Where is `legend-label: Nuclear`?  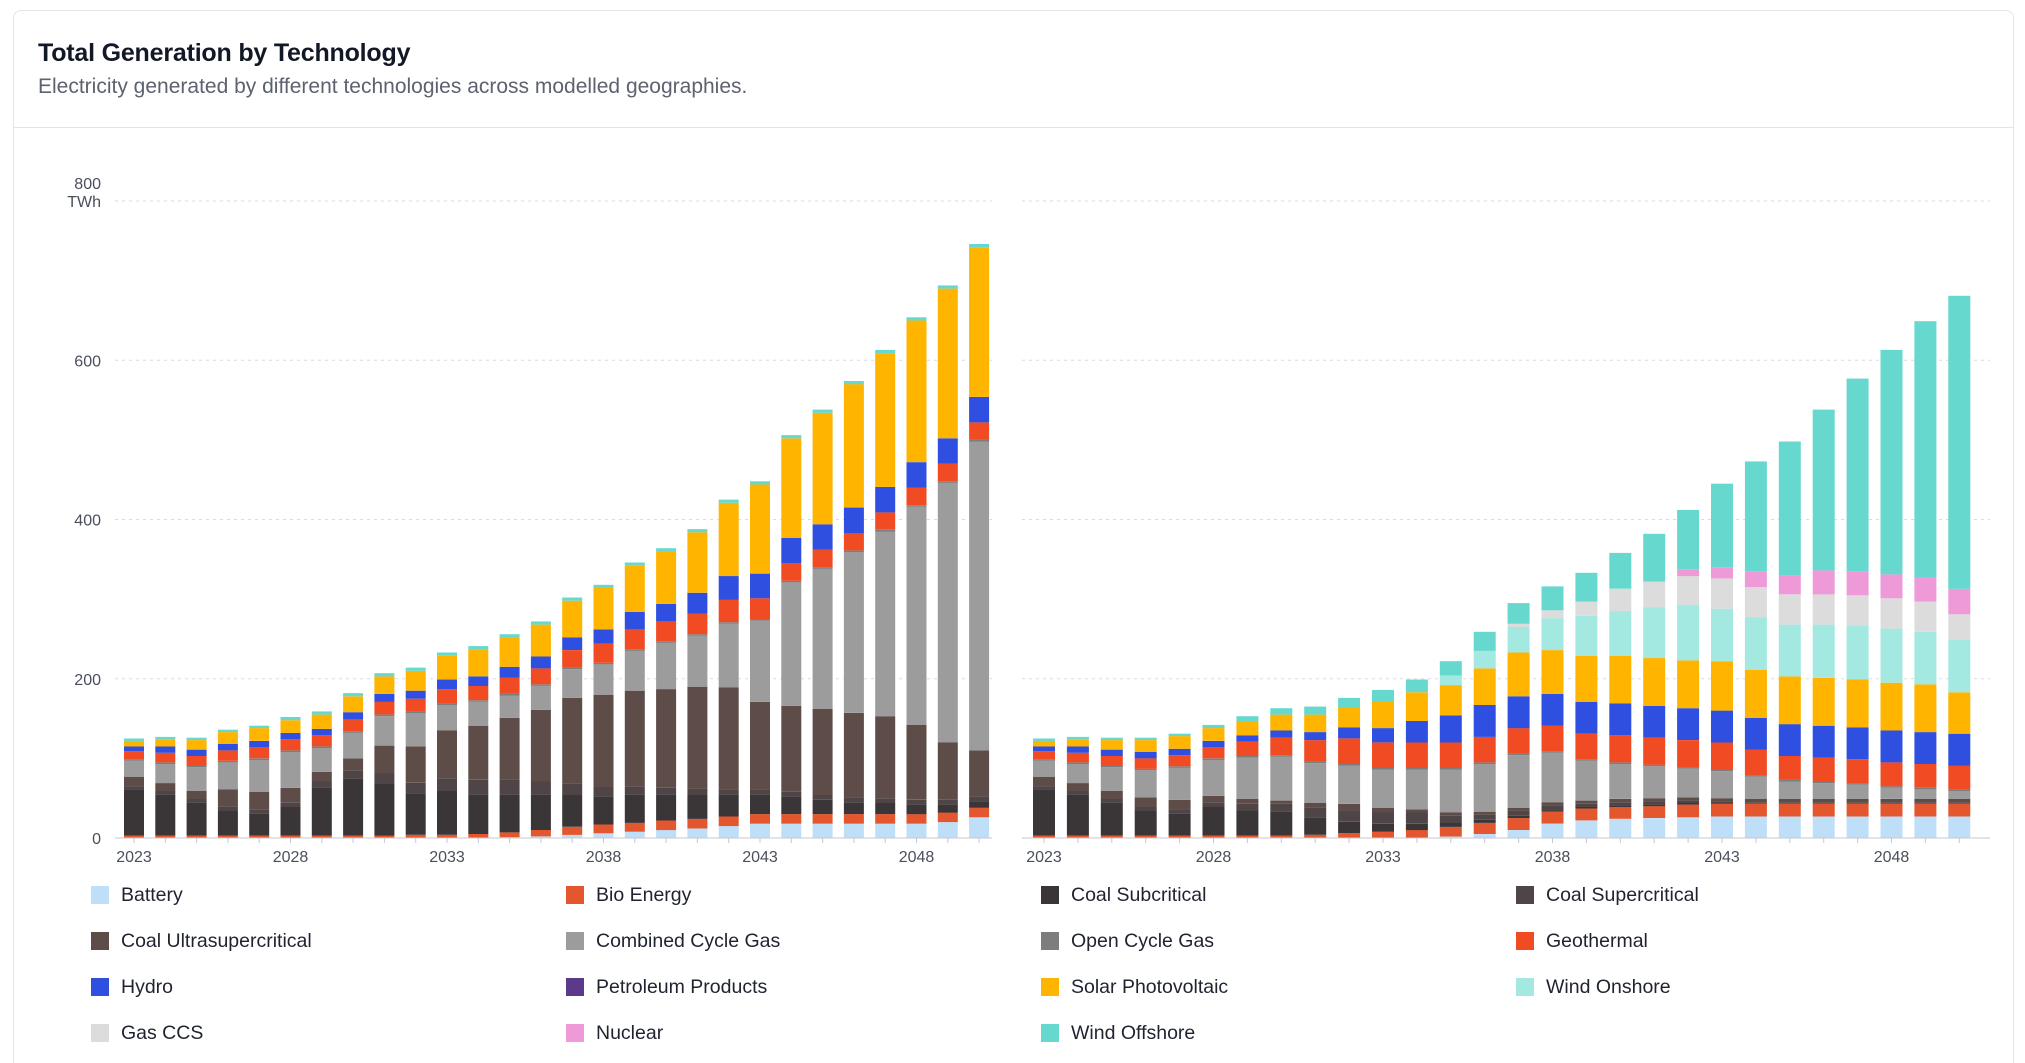
legend-label: Nuclear is located at coordinates (630, 1032).